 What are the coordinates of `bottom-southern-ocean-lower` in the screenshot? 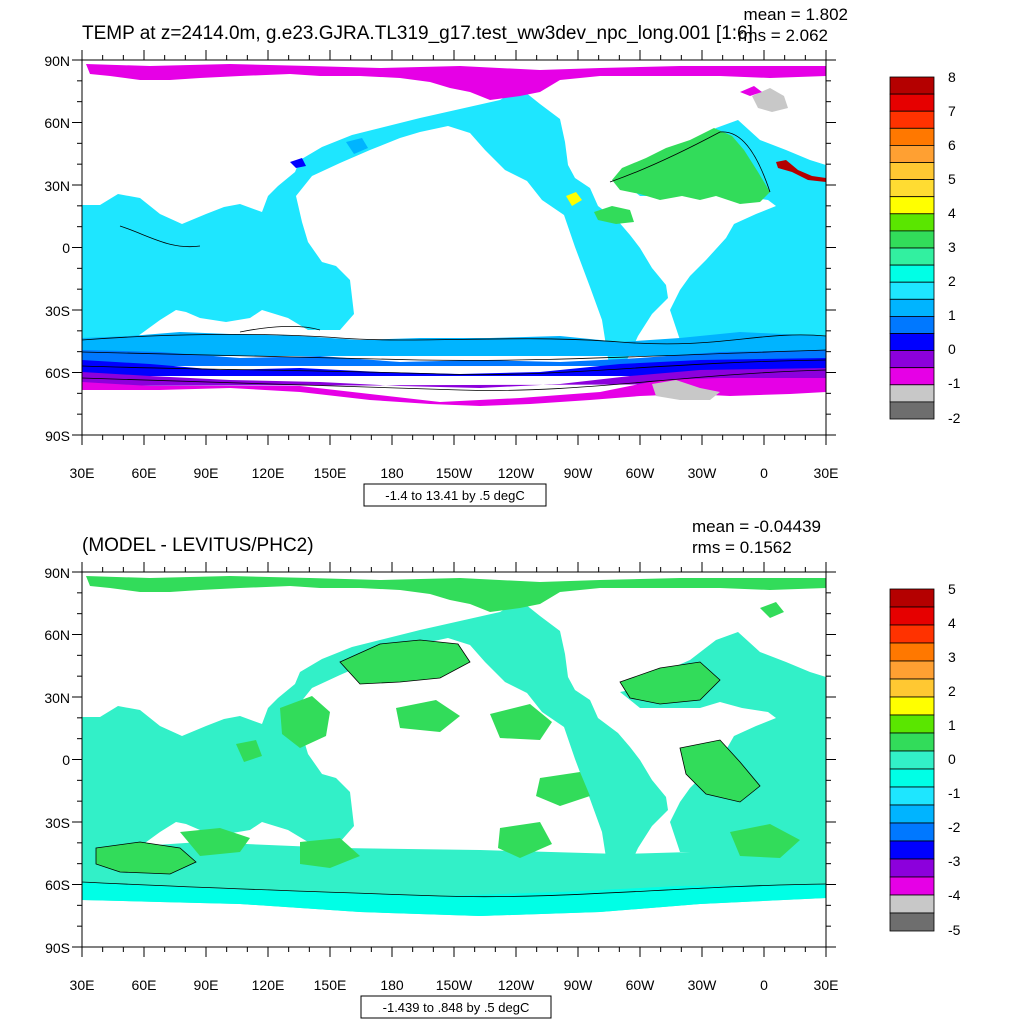 It's located at (454, 899).